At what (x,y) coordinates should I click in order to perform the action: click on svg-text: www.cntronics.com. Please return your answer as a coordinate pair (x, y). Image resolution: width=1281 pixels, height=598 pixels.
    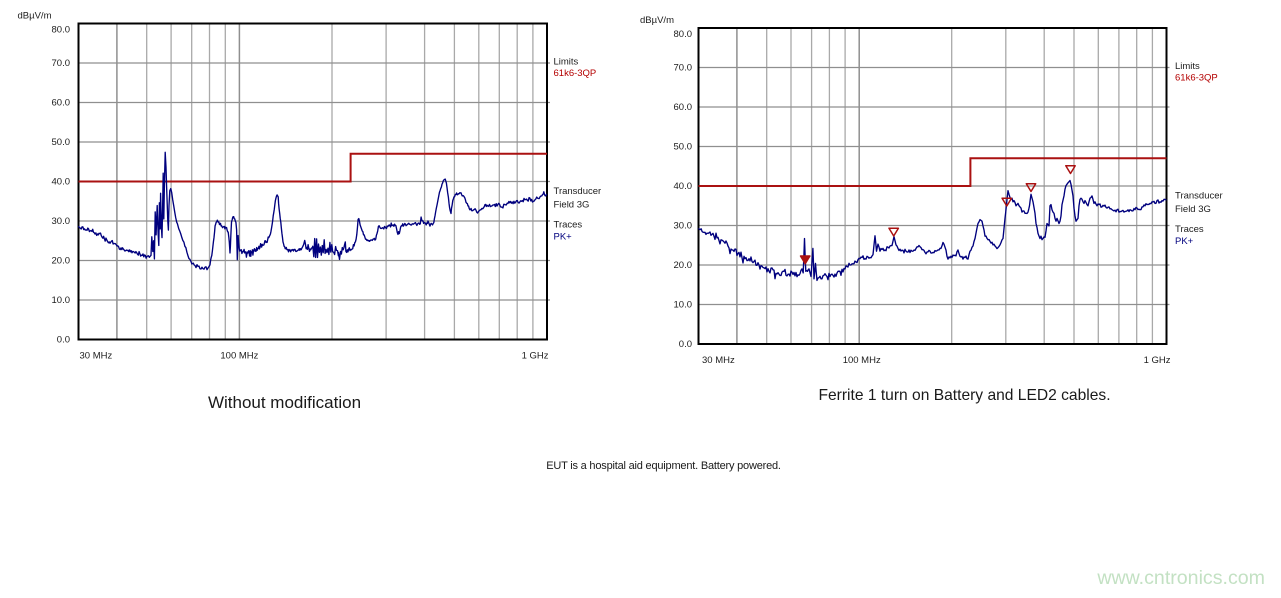
    Looking at the image, I should click on (1180, 578).